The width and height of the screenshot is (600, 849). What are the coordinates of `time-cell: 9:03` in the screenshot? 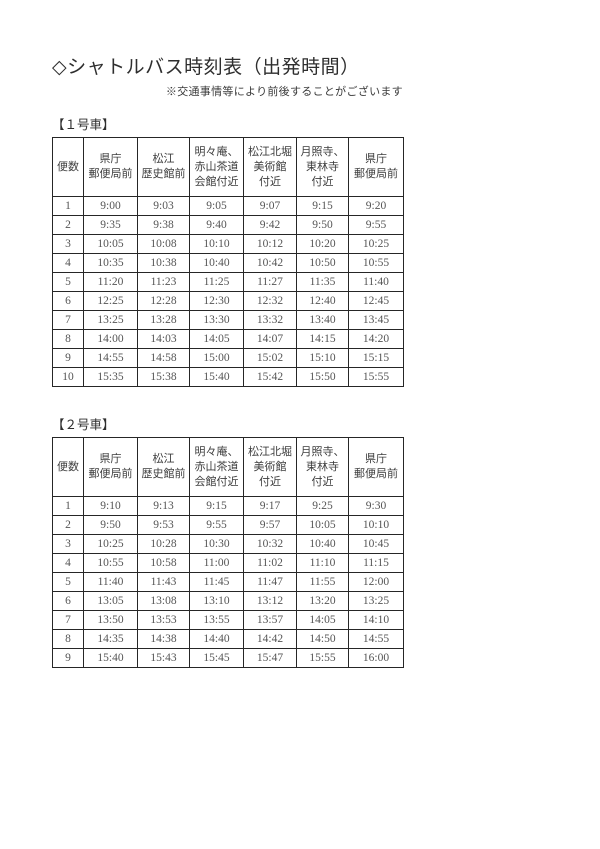 It's located at (163, 206).